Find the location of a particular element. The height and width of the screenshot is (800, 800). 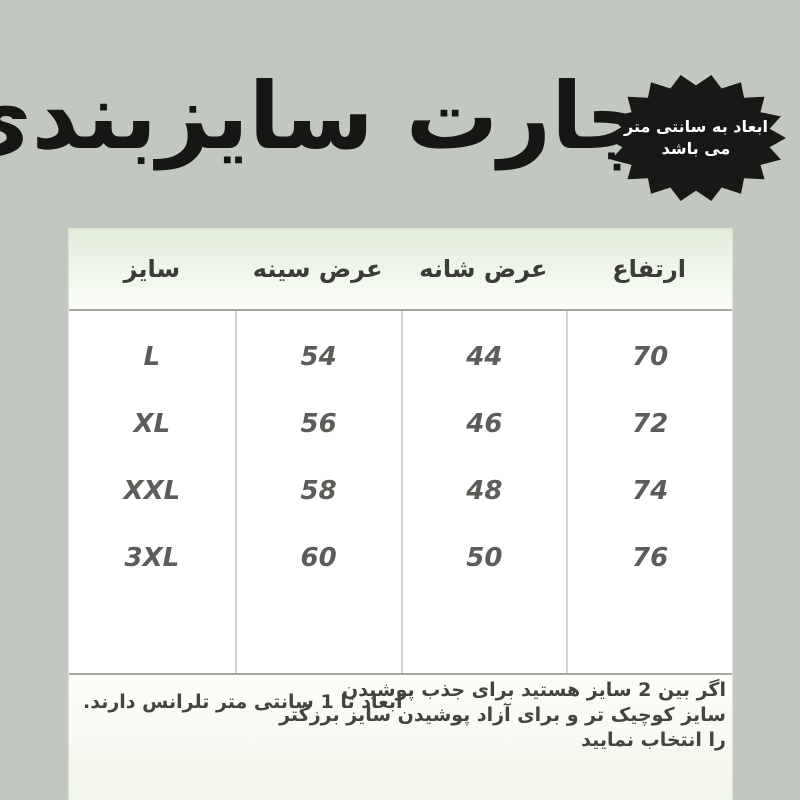

unit-badge: ابعاد به سانتی متر می باشد is located at coordinates (696, 138).